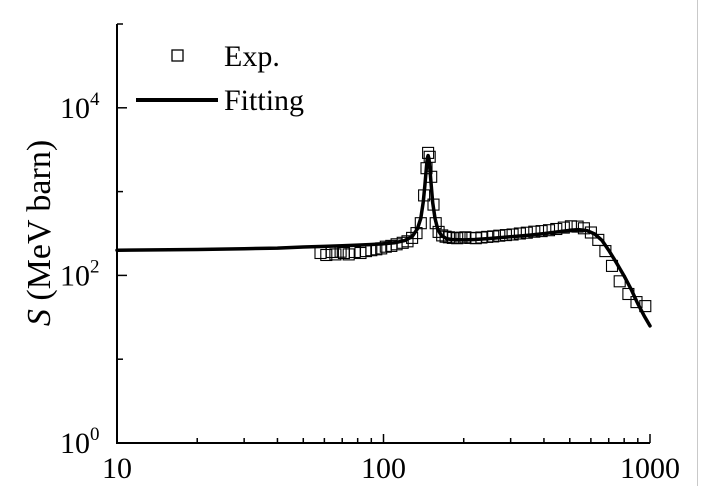  I want to click on y-axis-title: S (MeV barn), so click(39, 233).